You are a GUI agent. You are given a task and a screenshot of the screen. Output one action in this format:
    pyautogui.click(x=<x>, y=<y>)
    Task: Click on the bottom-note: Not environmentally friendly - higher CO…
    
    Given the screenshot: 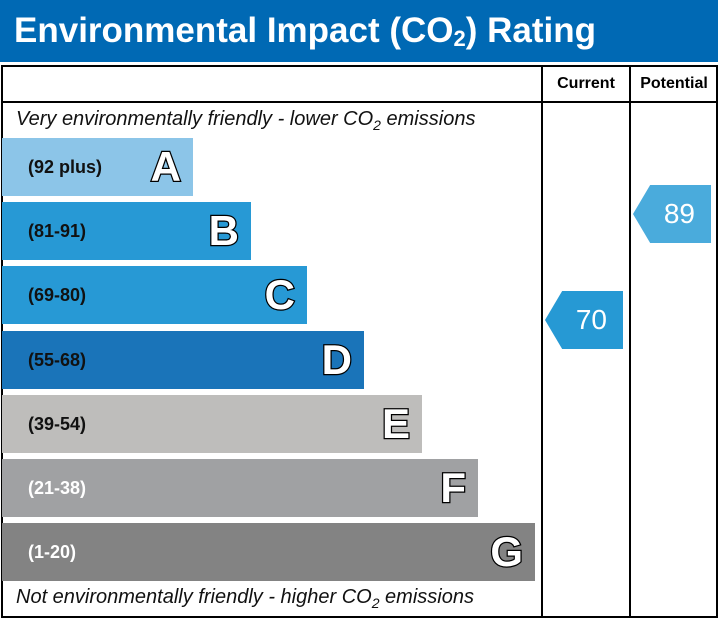 What is the action you would take?
    pyautogui.click(x=245, y=598)
    